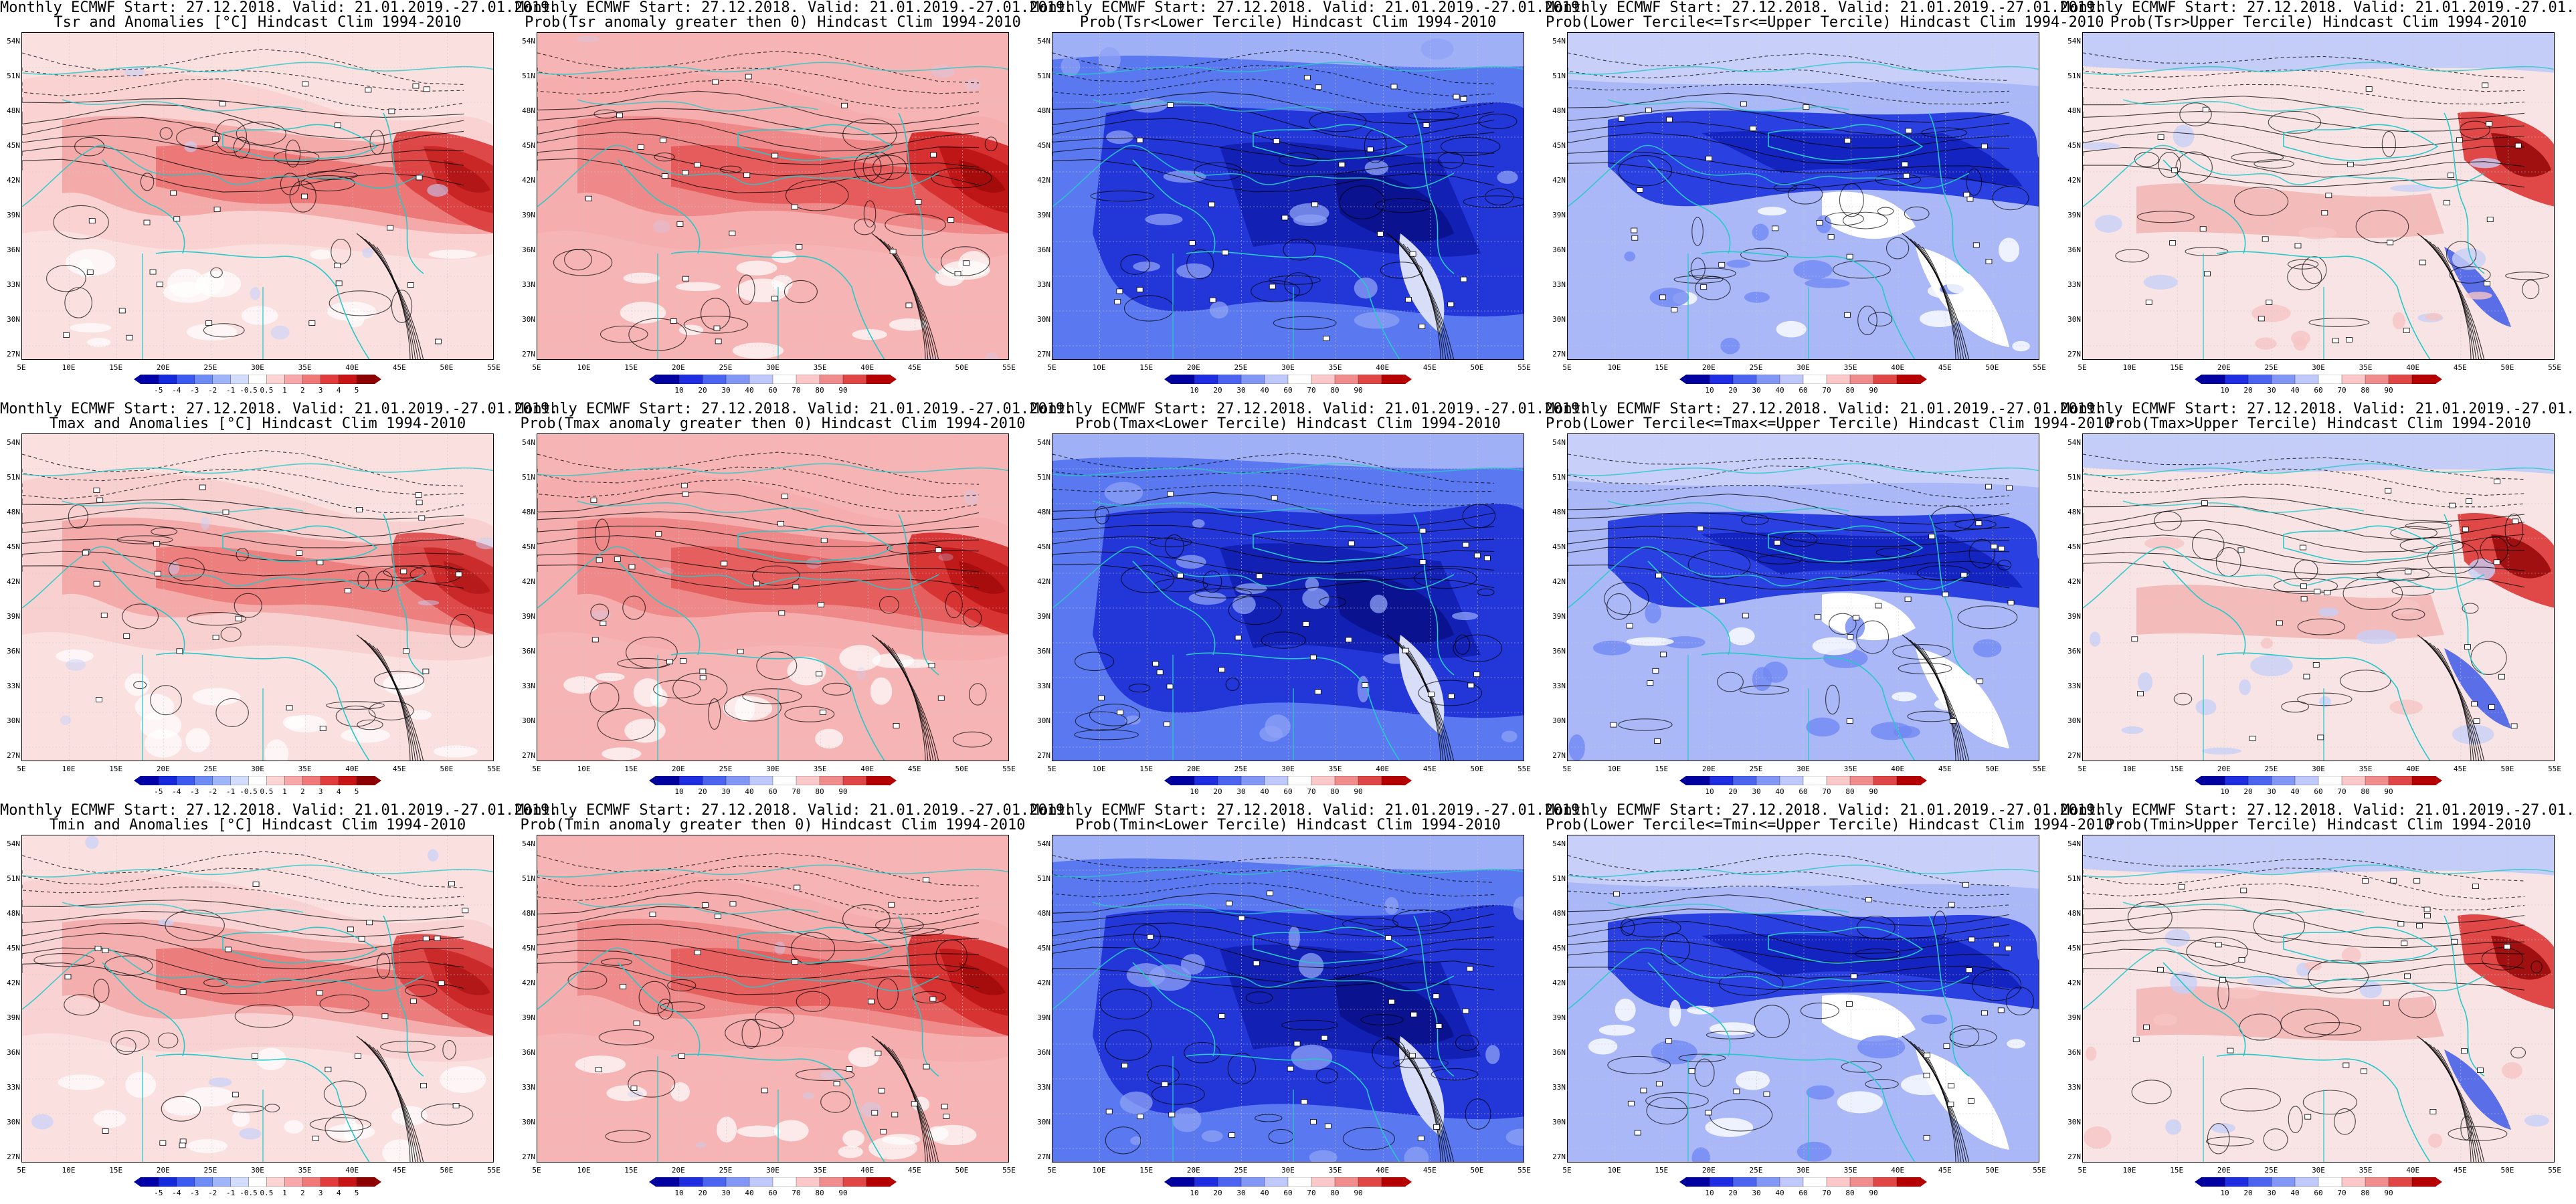 The height and width of the screenshot is (1204, 2576). Describe the element at coordinates (257, 616) in the screenshot. I see `shaded-field` at that location.